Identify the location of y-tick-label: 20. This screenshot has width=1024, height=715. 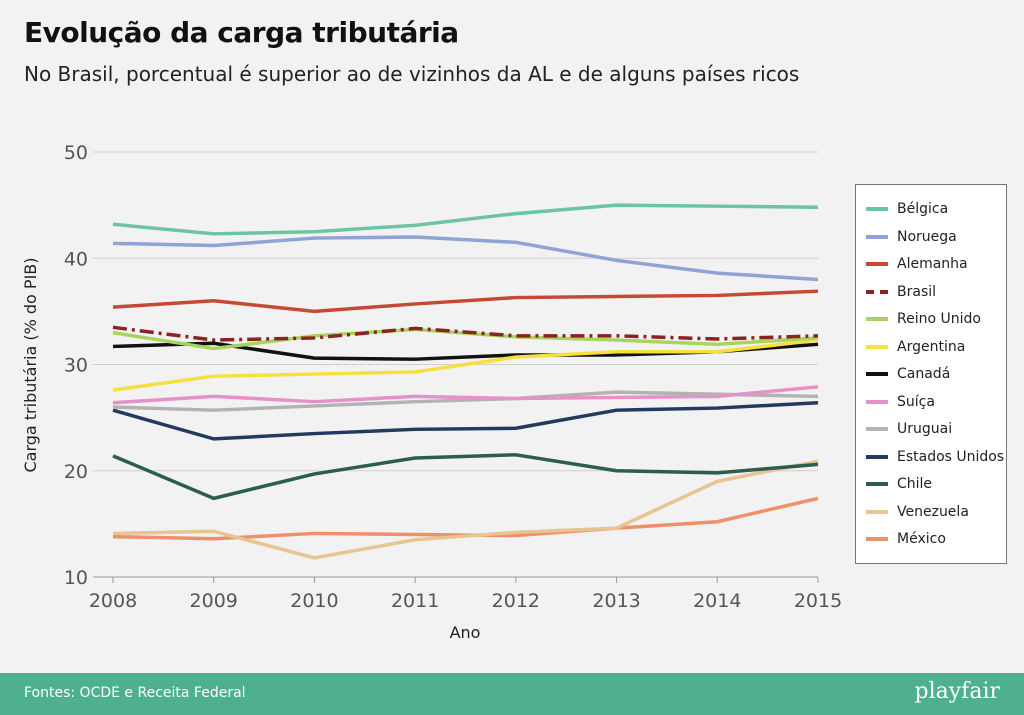
(76, 472).